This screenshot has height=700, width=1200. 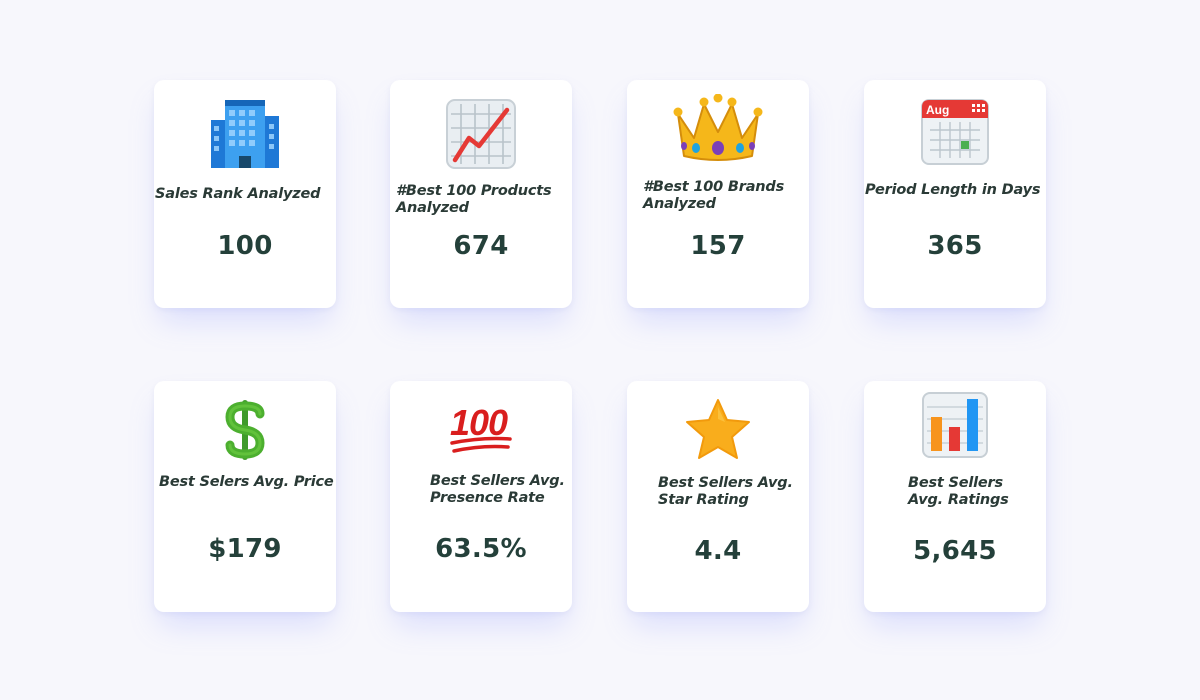 I want to click on stat-label: Best Sellers Avg. Ratings, so click(x=958, y=492).